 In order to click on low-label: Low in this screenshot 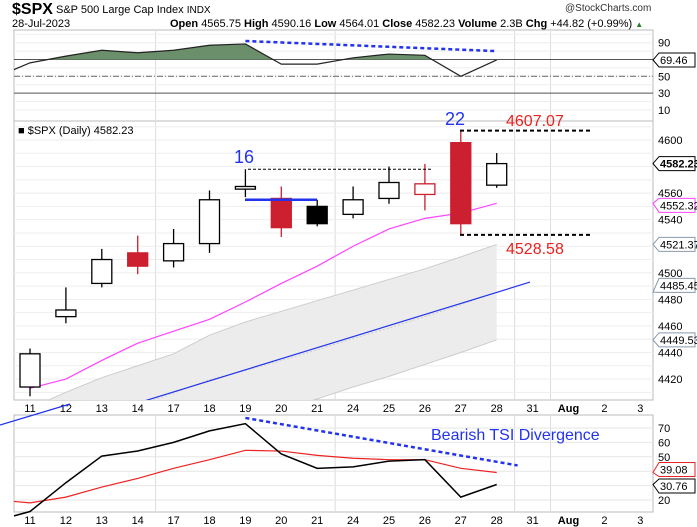, I will do `click(325, 24)`.